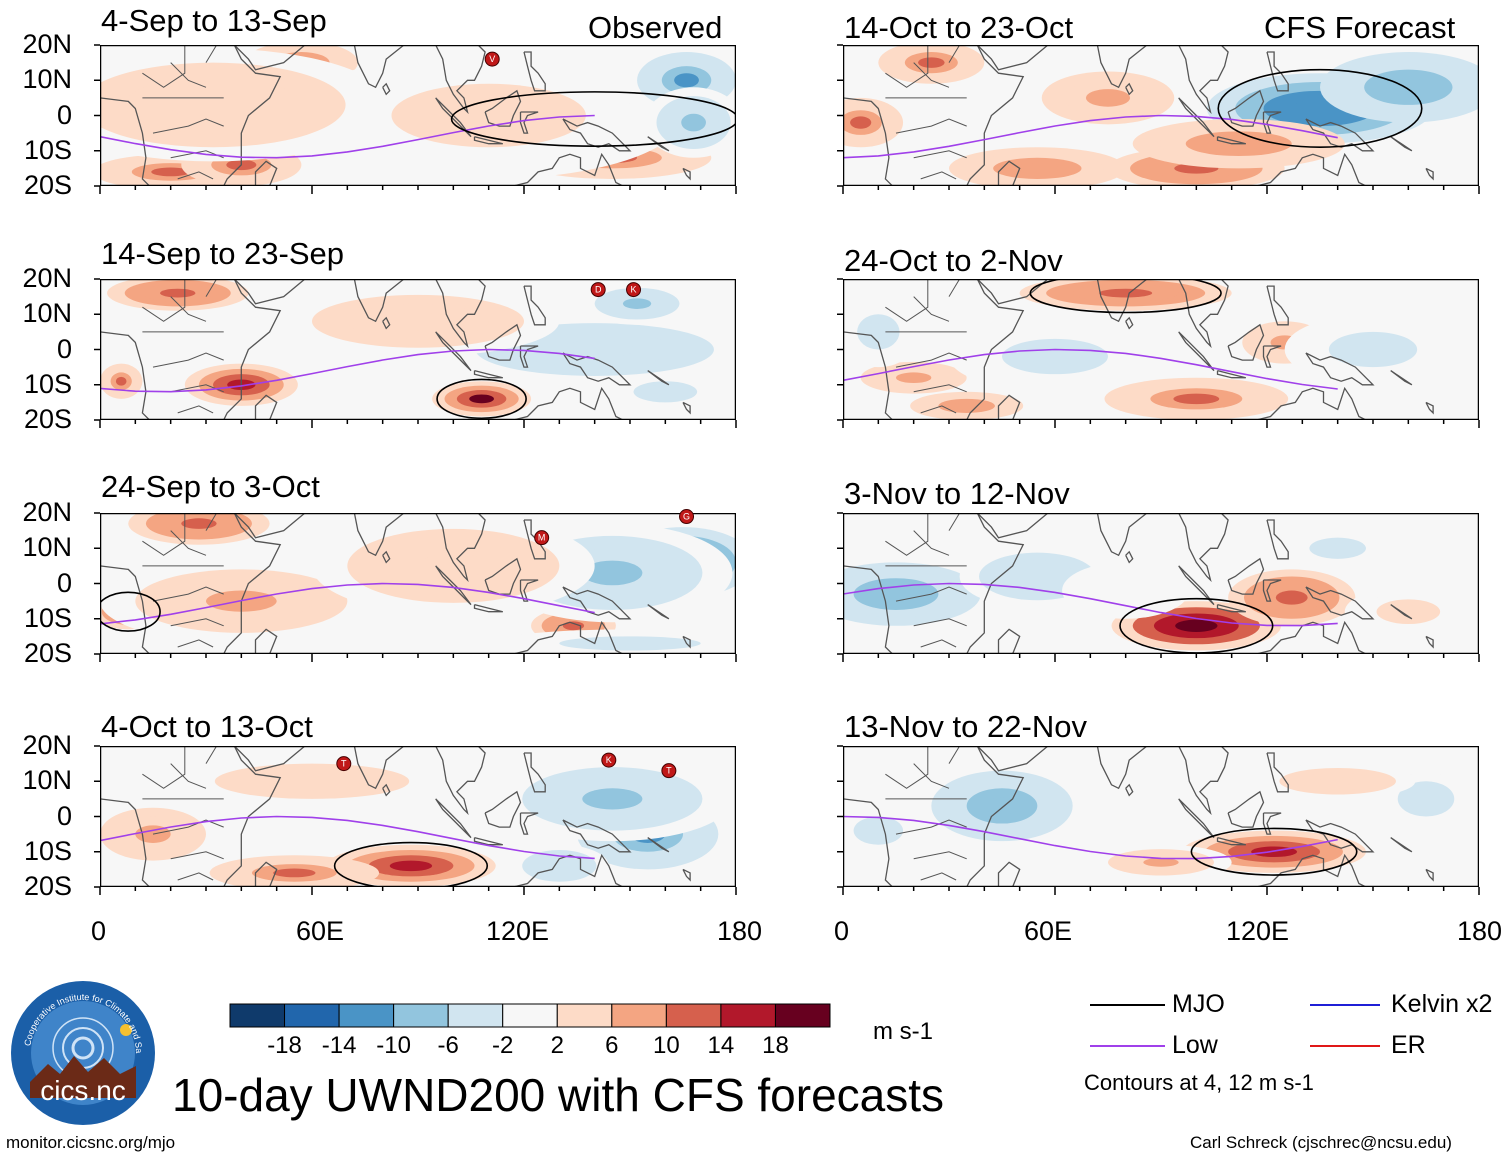 The height and width of the screenshot is (1159, 1510). I want to click on colorbar-tick-label: -18, so click(284, 1045).